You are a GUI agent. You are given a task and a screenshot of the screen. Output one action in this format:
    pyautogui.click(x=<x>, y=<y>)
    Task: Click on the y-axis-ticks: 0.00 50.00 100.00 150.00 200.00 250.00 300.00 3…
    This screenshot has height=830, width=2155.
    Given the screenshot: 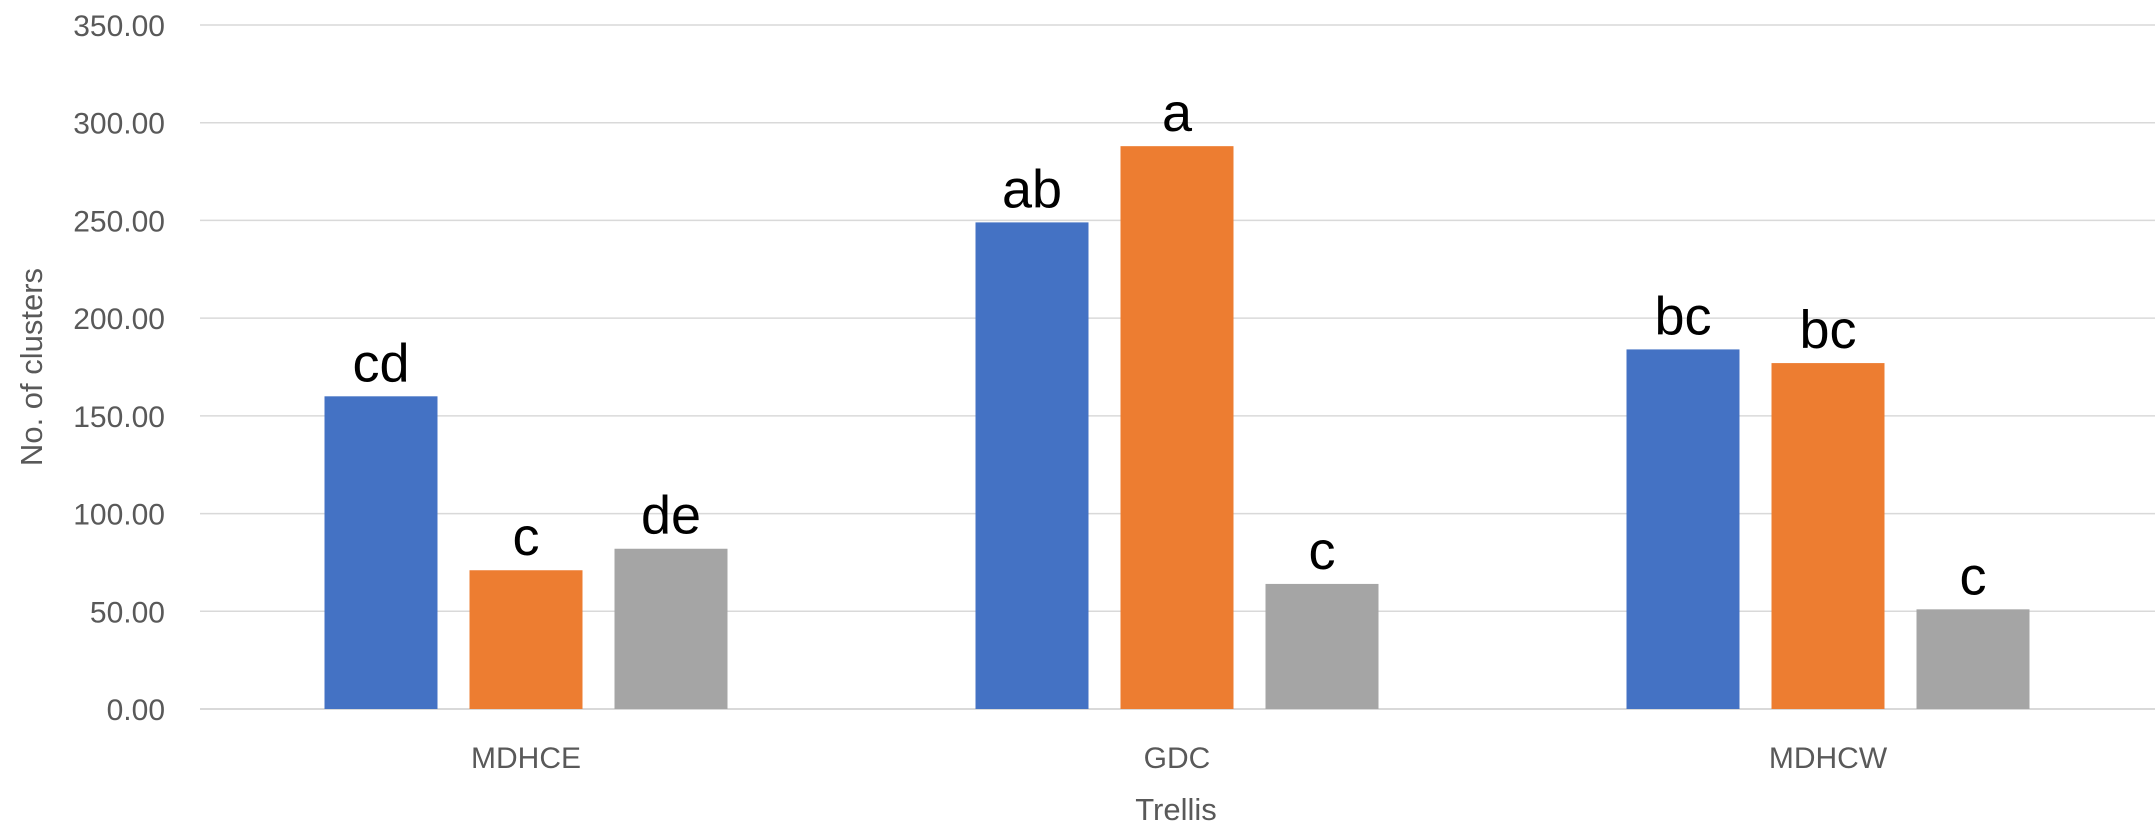 What is the action you would take?
    pyautogui.click(x=119, y=368)
    